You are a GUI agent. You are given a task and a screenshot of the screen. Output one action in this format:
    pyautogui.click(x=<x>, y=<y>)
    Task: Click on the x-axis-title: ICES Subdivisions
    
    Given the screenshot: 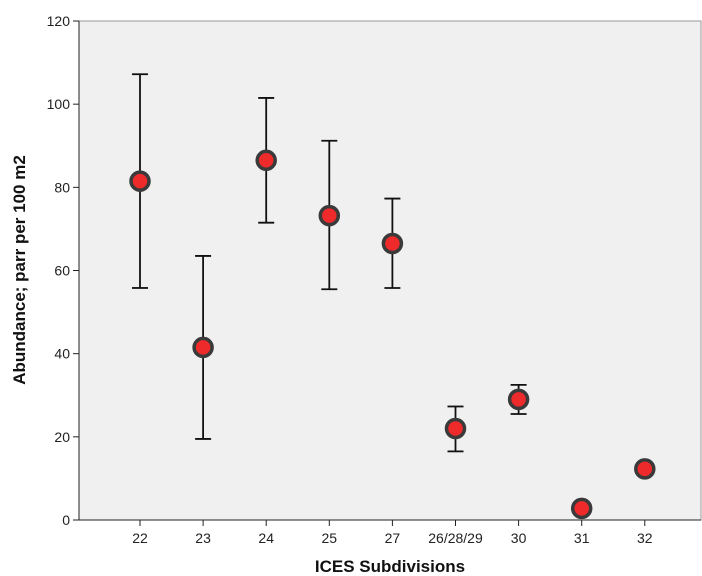 What is the action you would take?
    pyautogui.click(x=390, y=566)
    